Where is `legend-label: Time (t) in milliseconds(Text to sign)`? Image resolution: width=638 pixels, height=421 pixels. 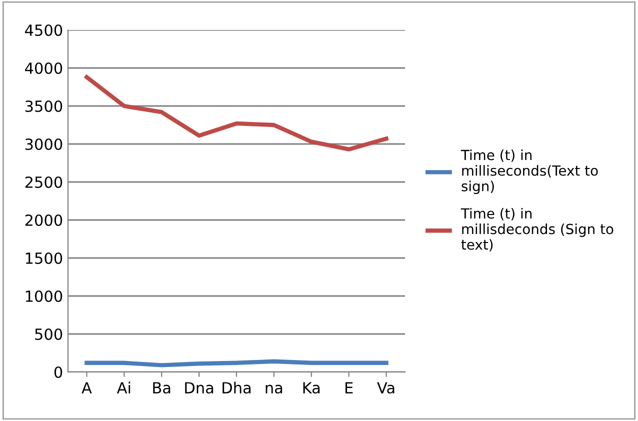 legend-label: Time (t) in milliseconds(Text to sign) is located at coordinates (529, 172).